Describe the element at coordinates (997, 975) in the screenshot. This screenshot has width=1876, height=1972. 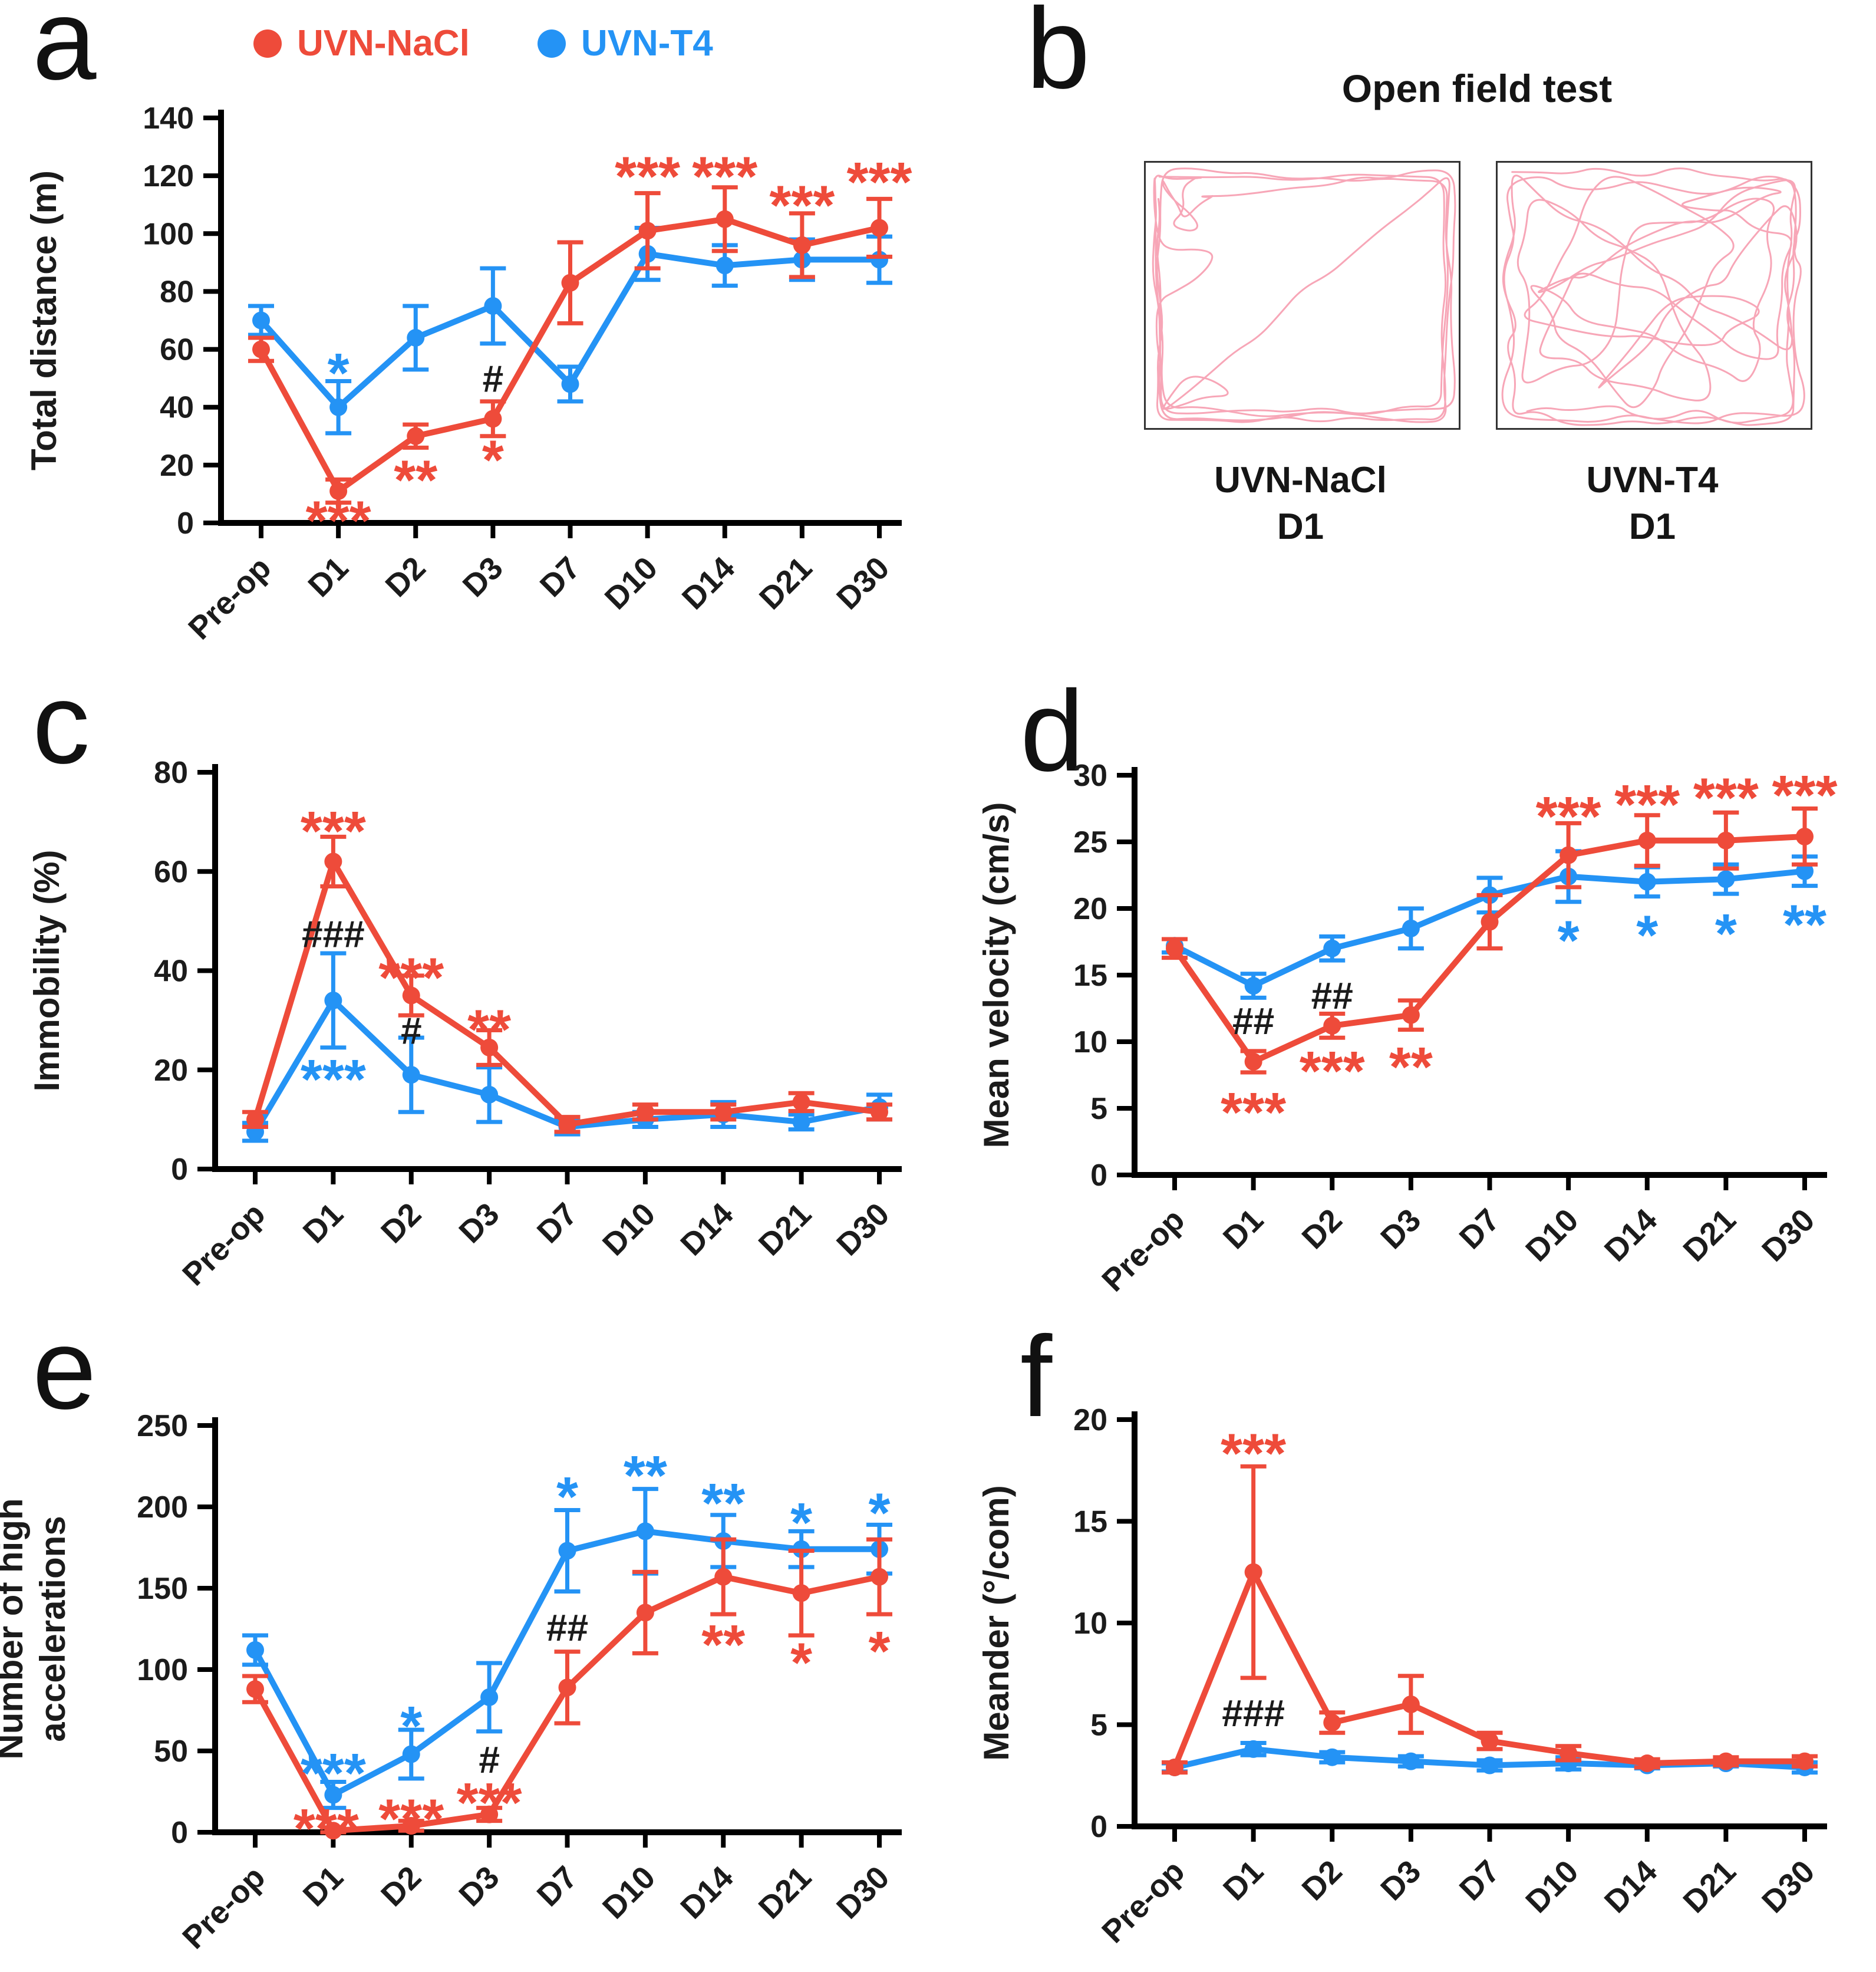
I see `svg-text: Mean velocity (cm/s)` at that location.